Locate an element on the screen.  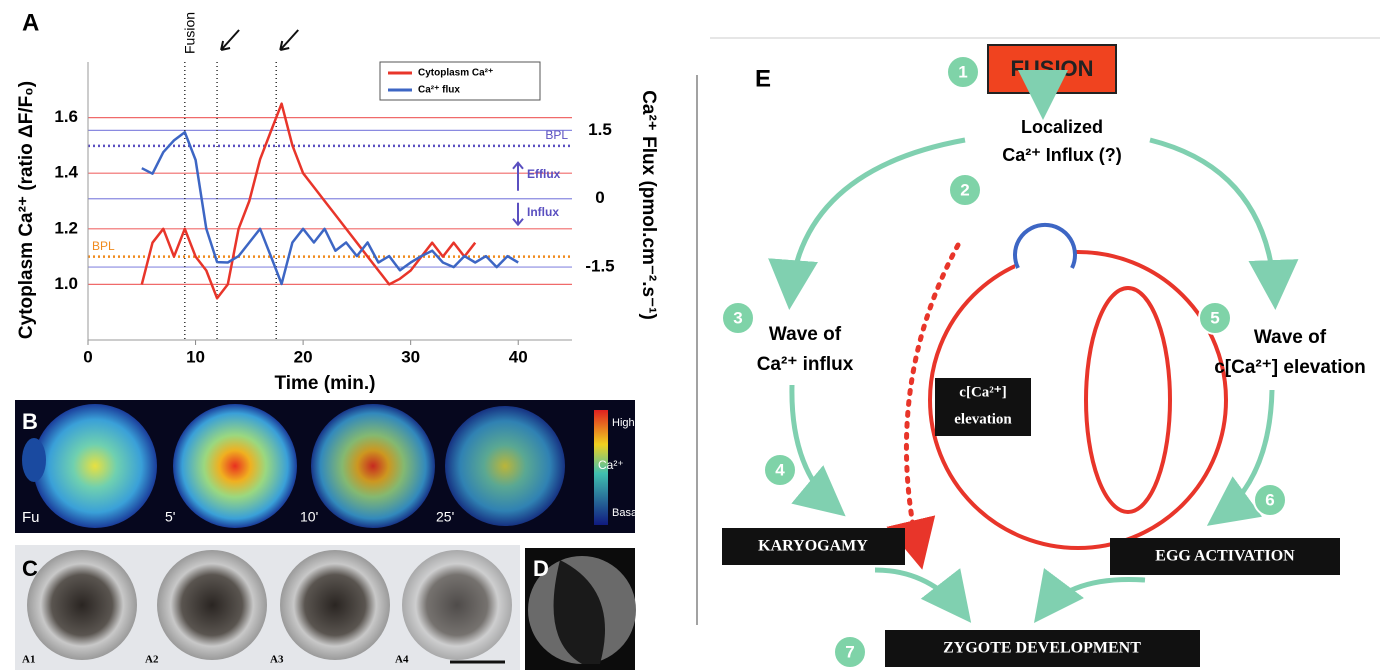
x-tick-label: 30 is located at coordinates (410, 356).